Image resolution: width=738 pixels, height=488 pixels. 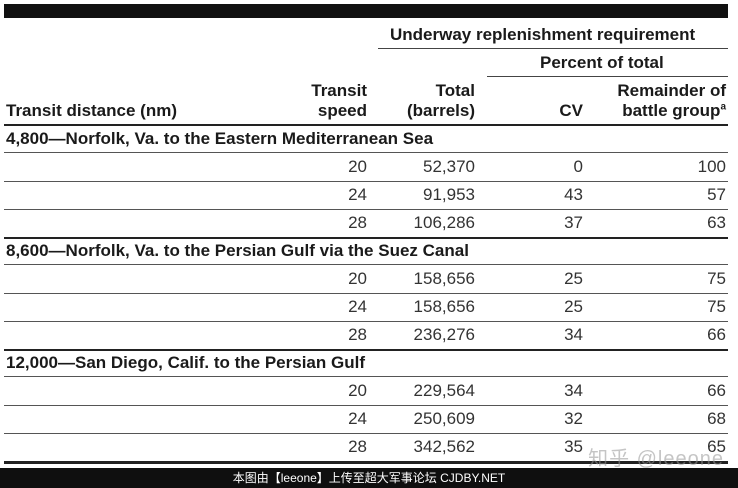 I want to click on table-row: 28 342,562 35 65, so click(x=366, y=447).